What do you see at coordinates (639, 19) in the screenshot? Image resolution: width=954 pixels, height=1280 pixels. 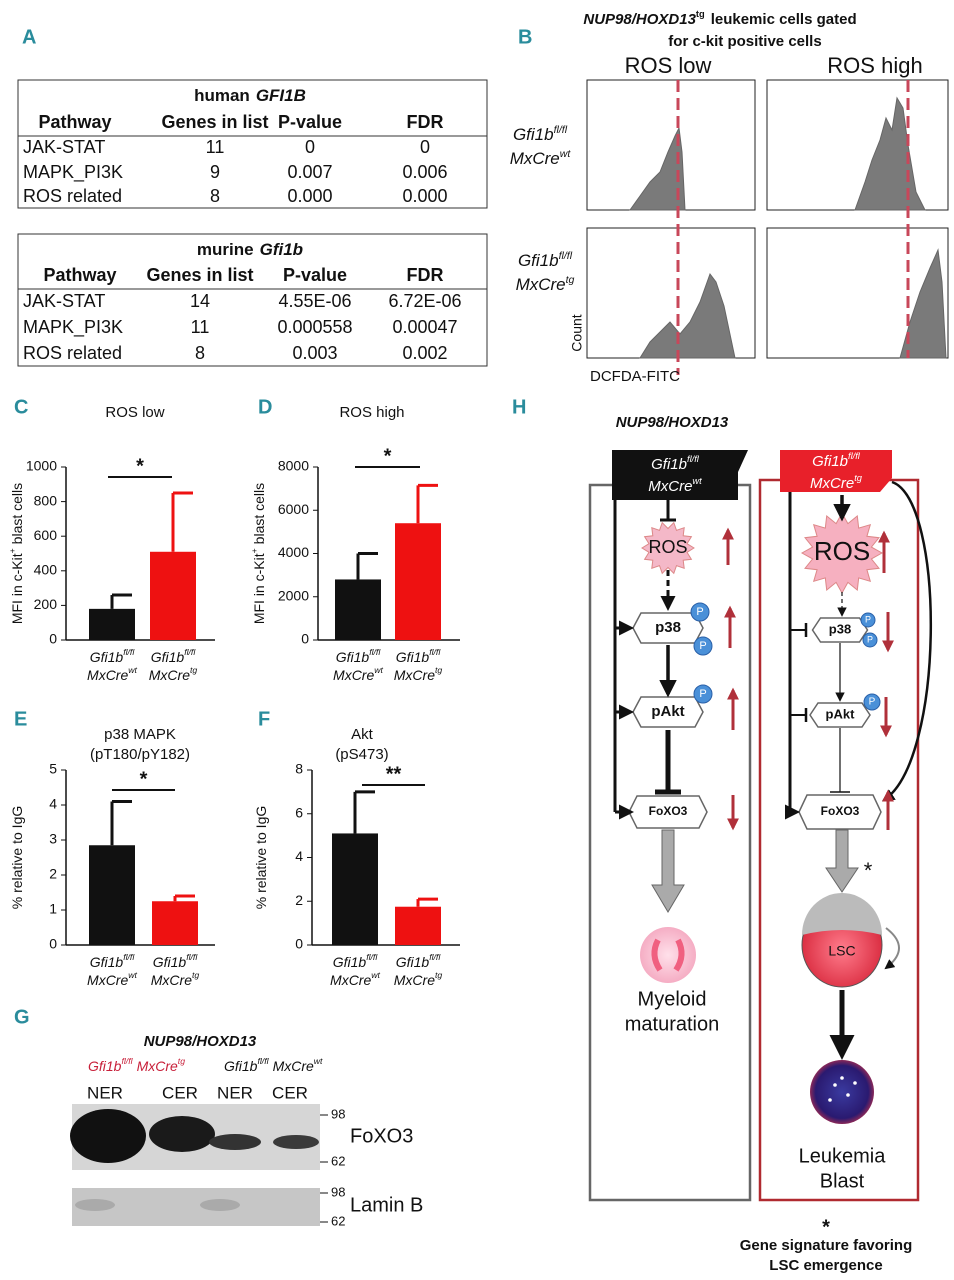 I see `histogram-title-part: NUP98/HOXD13` at bounding box center [639, 19].